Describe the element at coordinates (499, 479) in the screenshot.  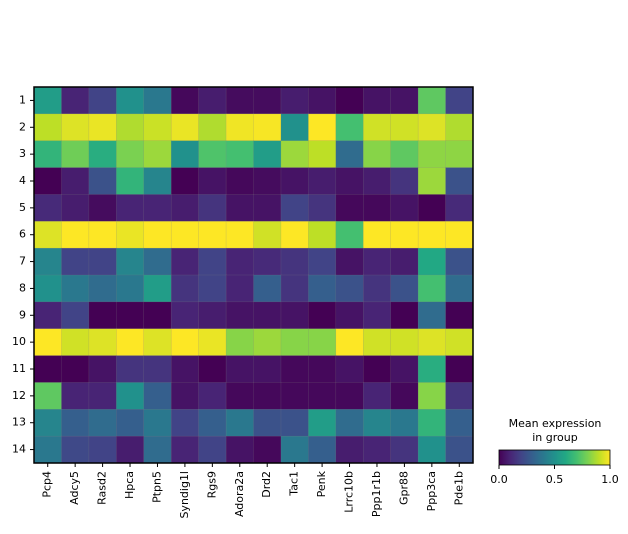
I see `colorbar-tick-label: 0.0` at that location.